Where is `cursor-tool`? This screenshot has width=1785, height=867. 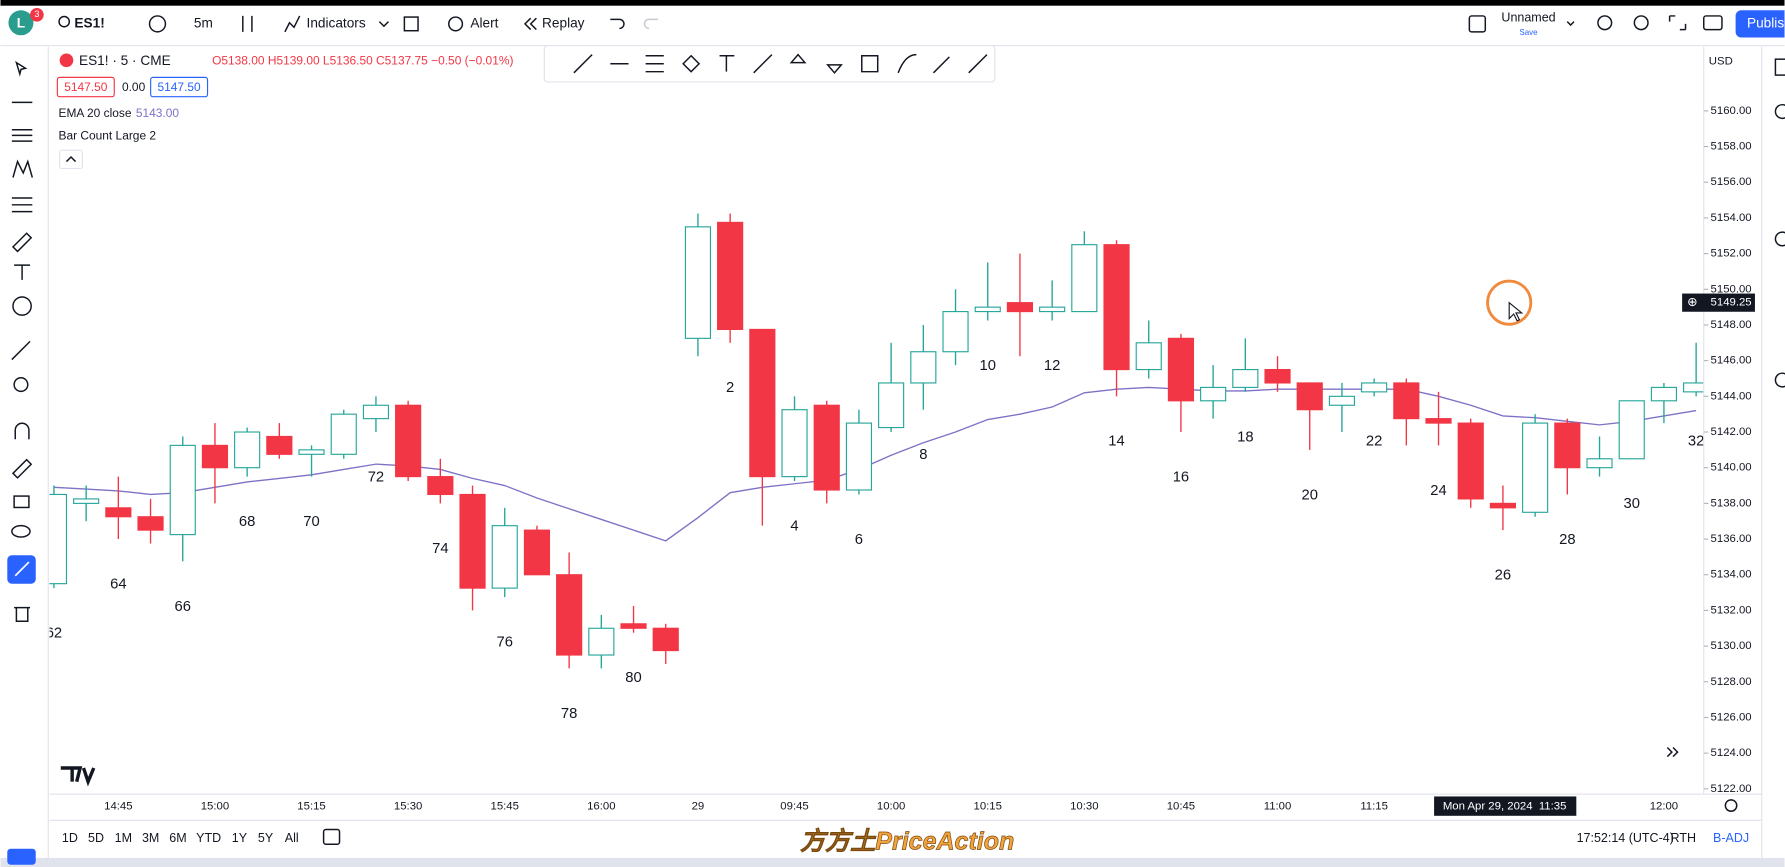 cursor-tool is located at coordinates (21, 68).